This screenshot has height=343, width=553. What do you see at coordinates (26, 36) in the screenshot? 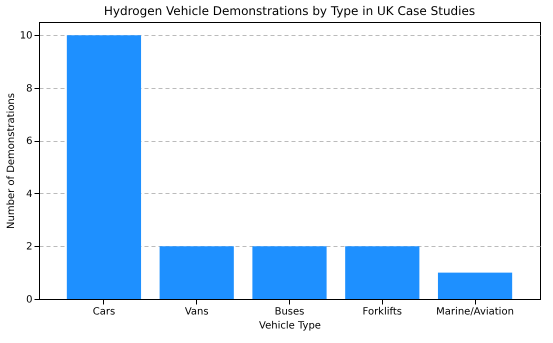
I see `y-tick-label: 10` at bounding box center [26, 36].